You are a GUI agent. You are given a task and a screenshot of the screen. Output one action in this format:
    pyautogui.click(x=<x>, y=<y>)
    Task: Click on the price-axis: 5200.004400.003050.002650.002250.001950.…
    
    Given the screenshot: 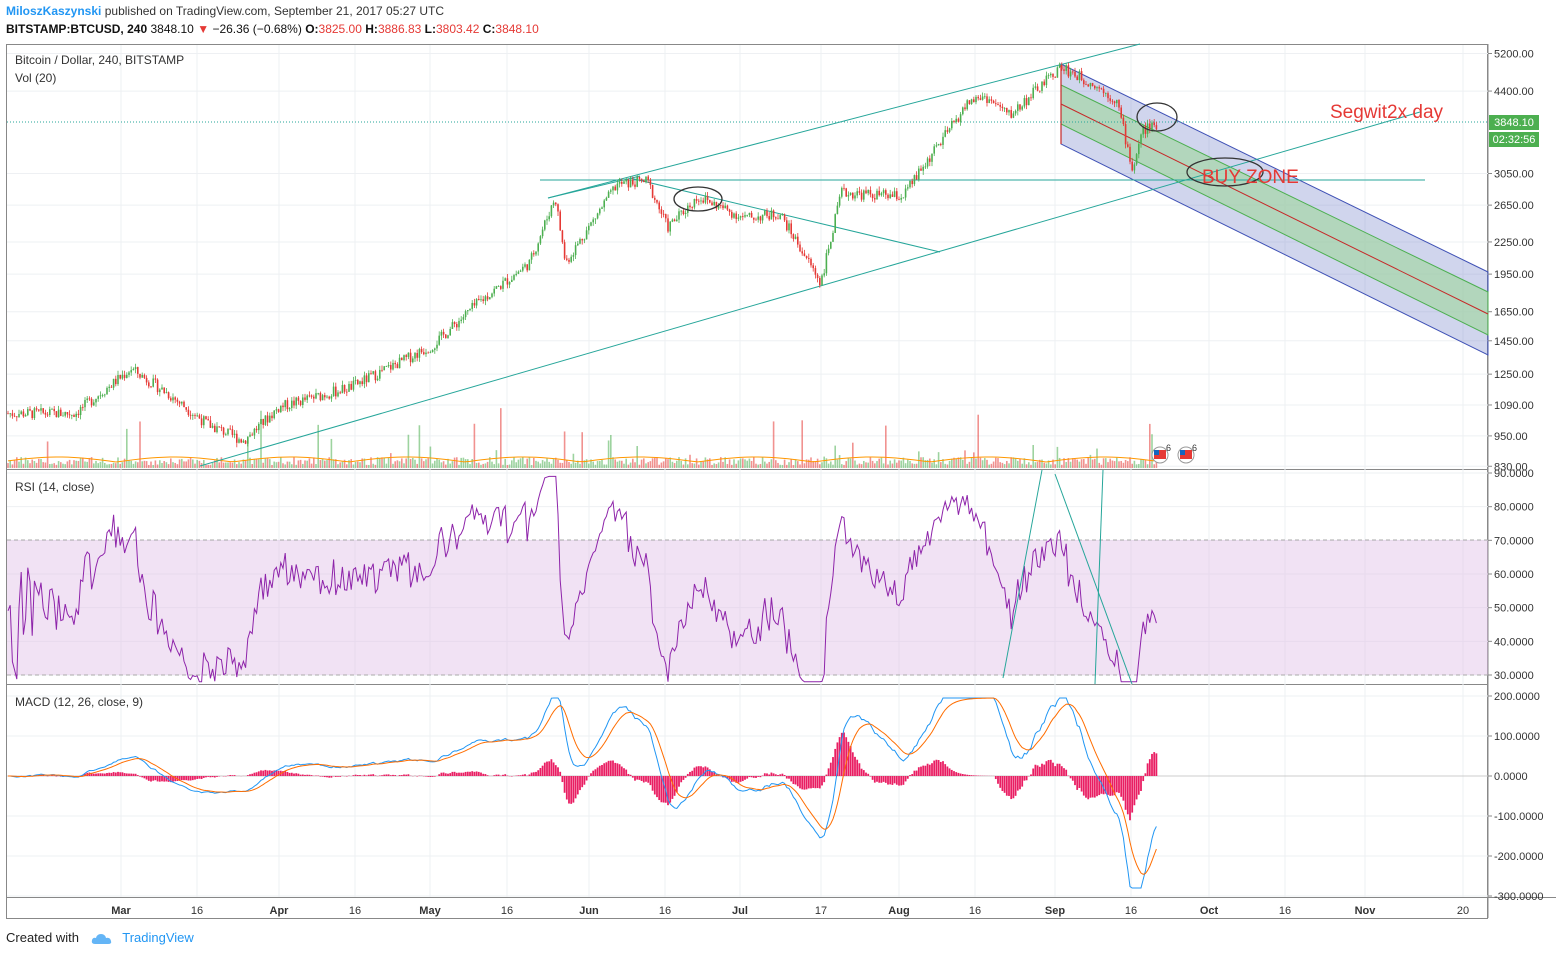 What is the action you would take?
    pyautogui.click(x=1516, y=475)
    